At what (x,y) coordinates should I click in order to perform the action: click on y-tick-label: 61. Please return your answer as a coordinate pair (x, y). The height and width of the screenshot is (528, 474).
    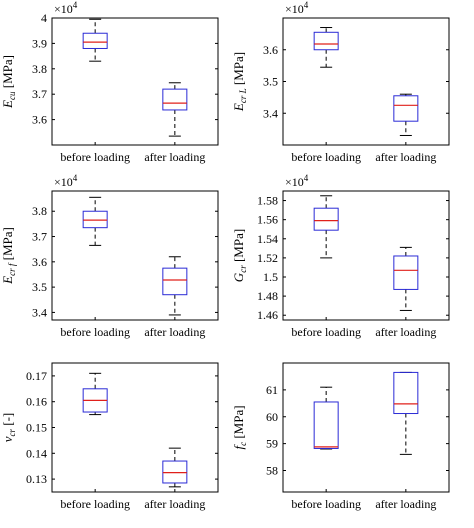
    Looking at the image, I should click on (272, 390).